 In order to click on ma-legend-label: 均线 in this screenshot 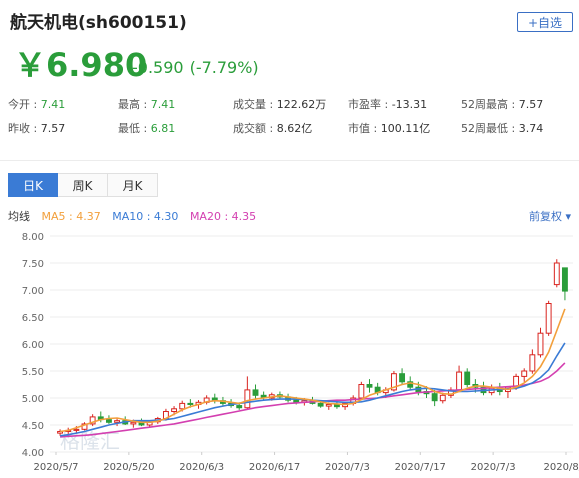, I will do `click(19, 216)`.